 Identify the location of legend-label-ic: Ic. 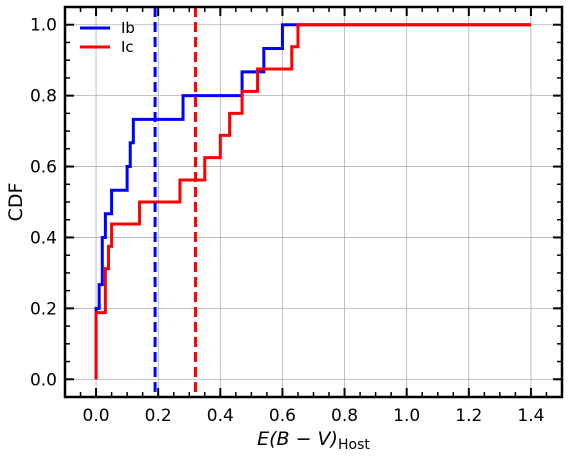
(127, 47).